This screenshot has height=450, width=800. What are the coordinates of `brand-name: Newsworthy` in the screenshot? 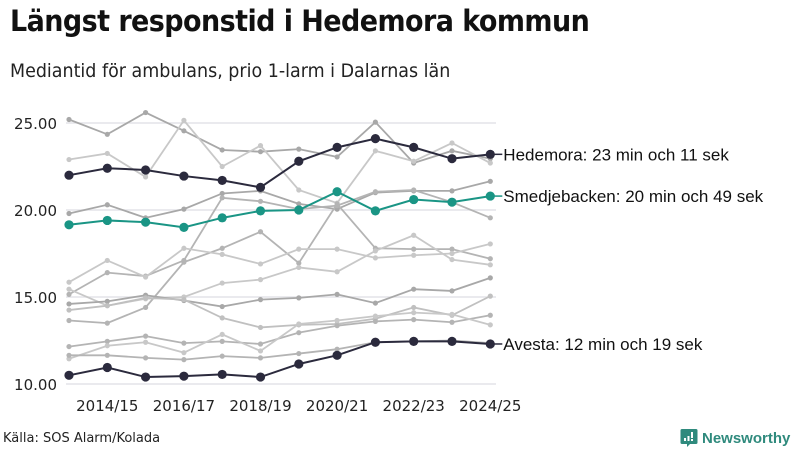 It's located at (746, 438).